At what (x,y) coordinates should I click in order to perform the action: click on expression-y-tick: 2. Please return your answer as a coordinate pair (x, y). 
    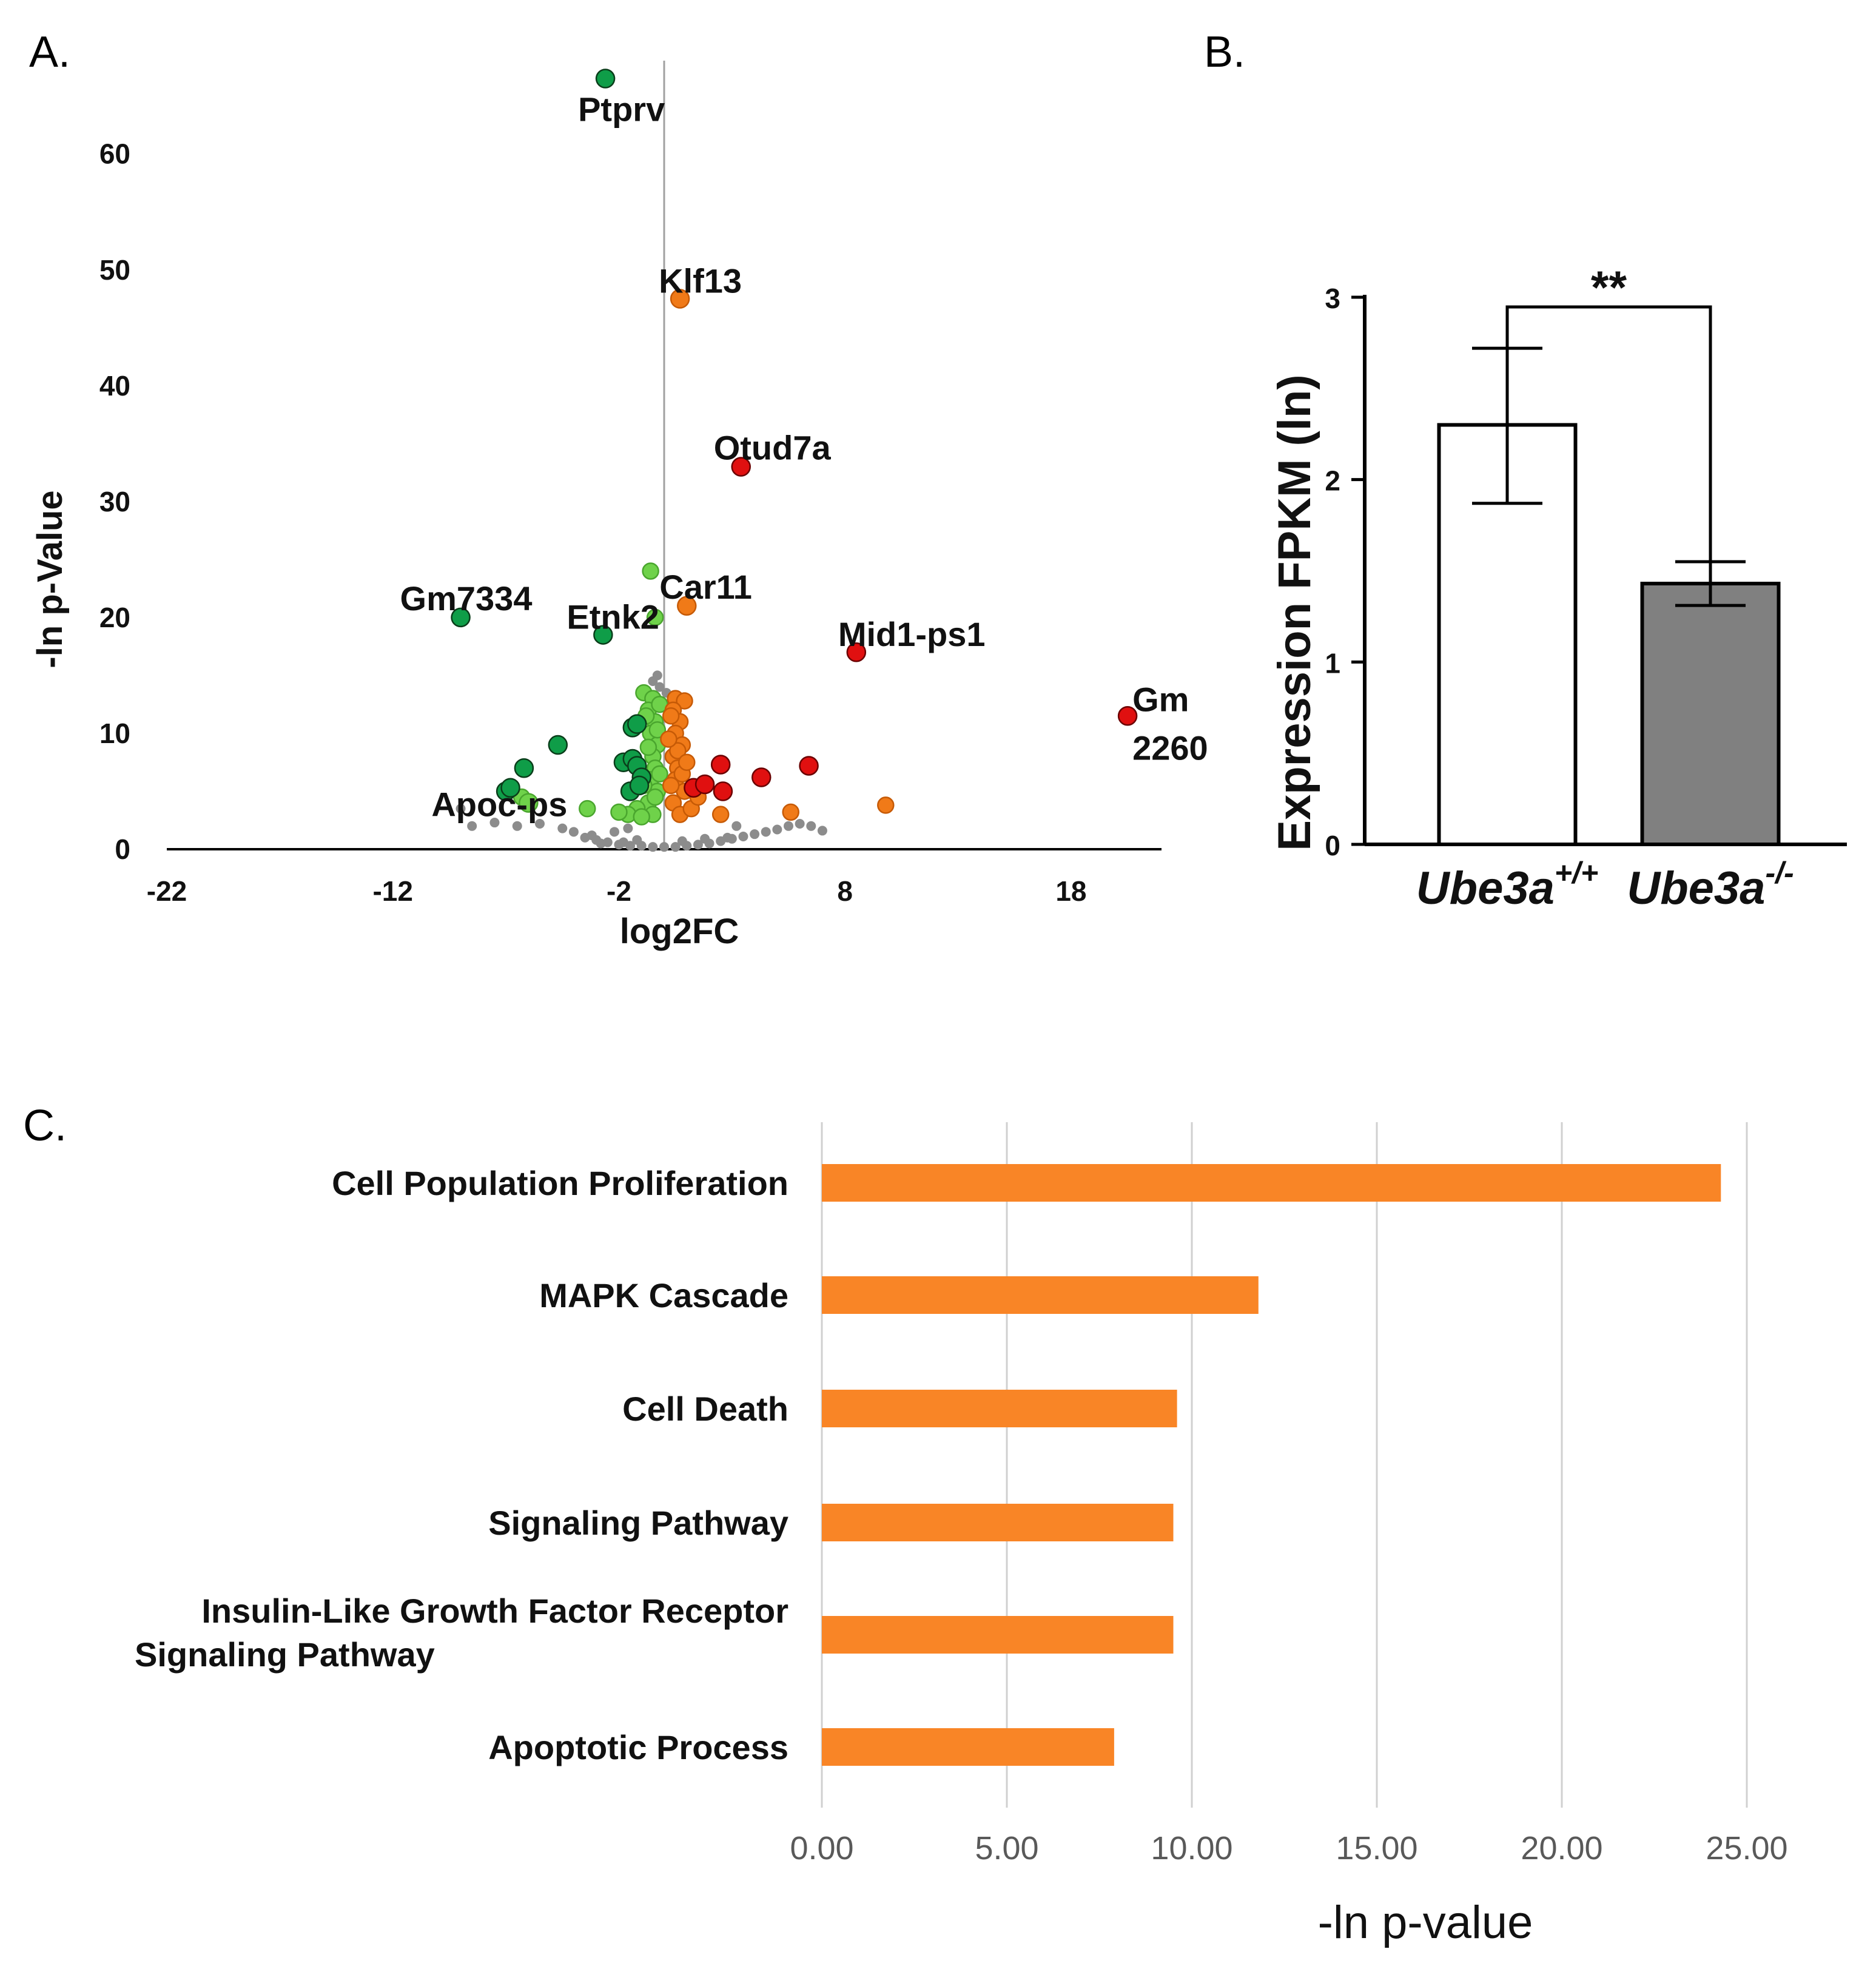
    Looking at the image, I should click on (1332, 481).